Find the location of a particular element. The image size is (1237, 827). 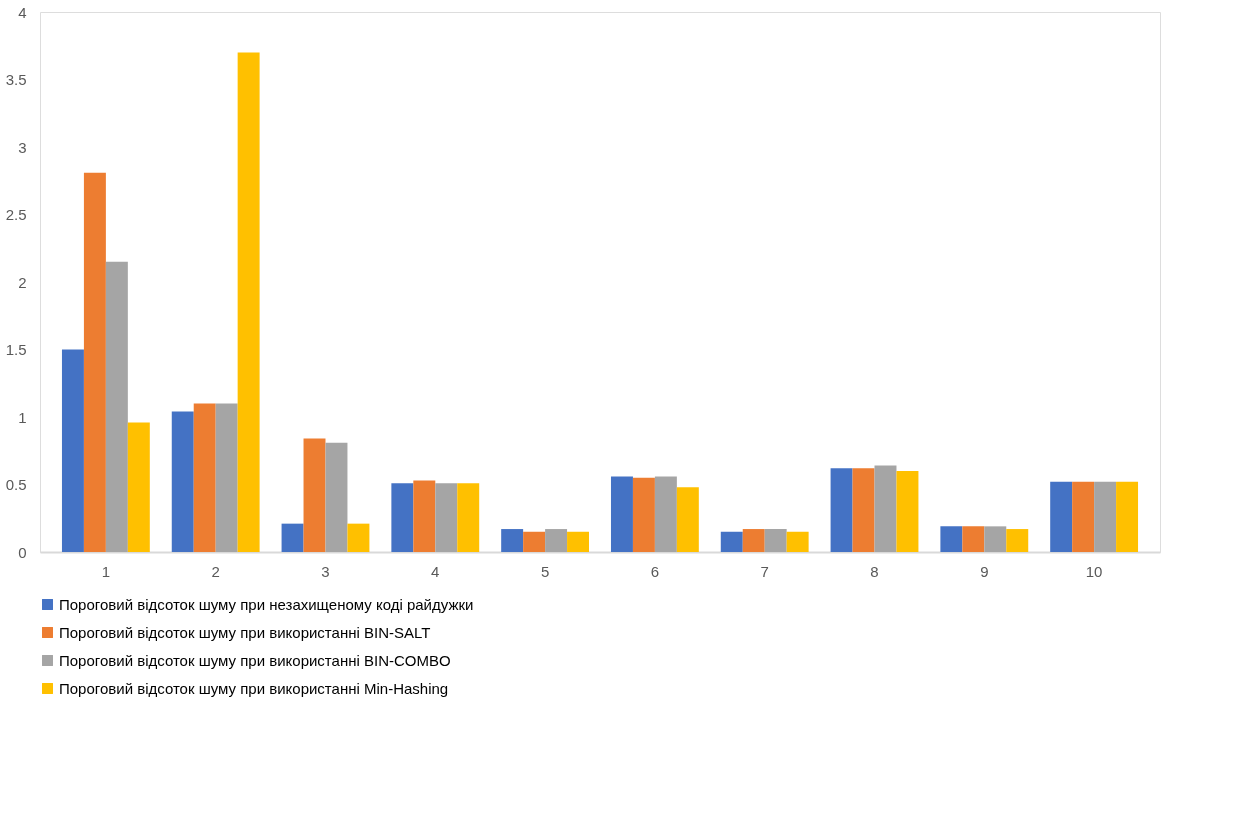

x-tick-label: 4 is located at coordinates (435, 571).